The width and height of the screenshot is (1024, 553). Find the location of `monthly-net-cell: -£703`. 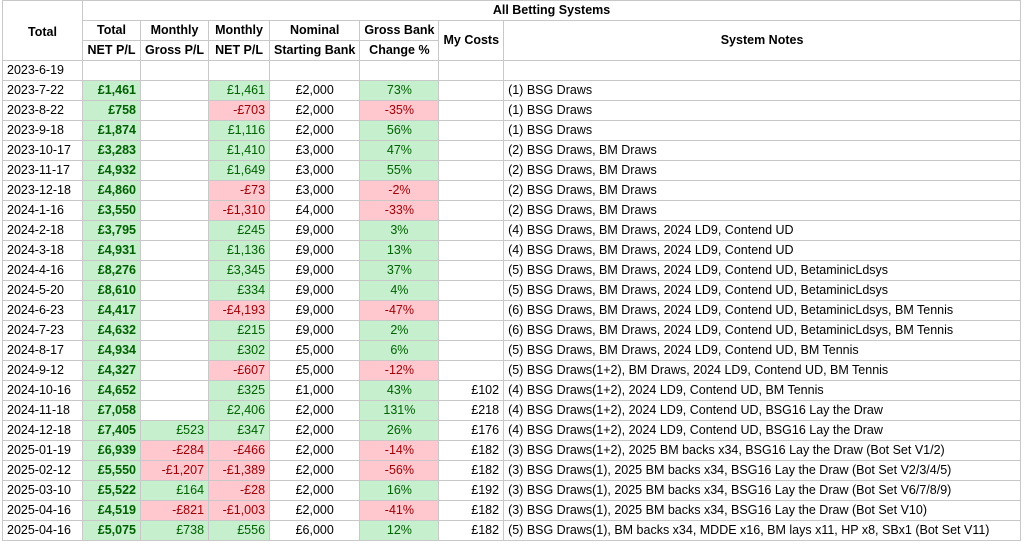

monthly-net-cell: -£703 is located at coordinates (239, 110).